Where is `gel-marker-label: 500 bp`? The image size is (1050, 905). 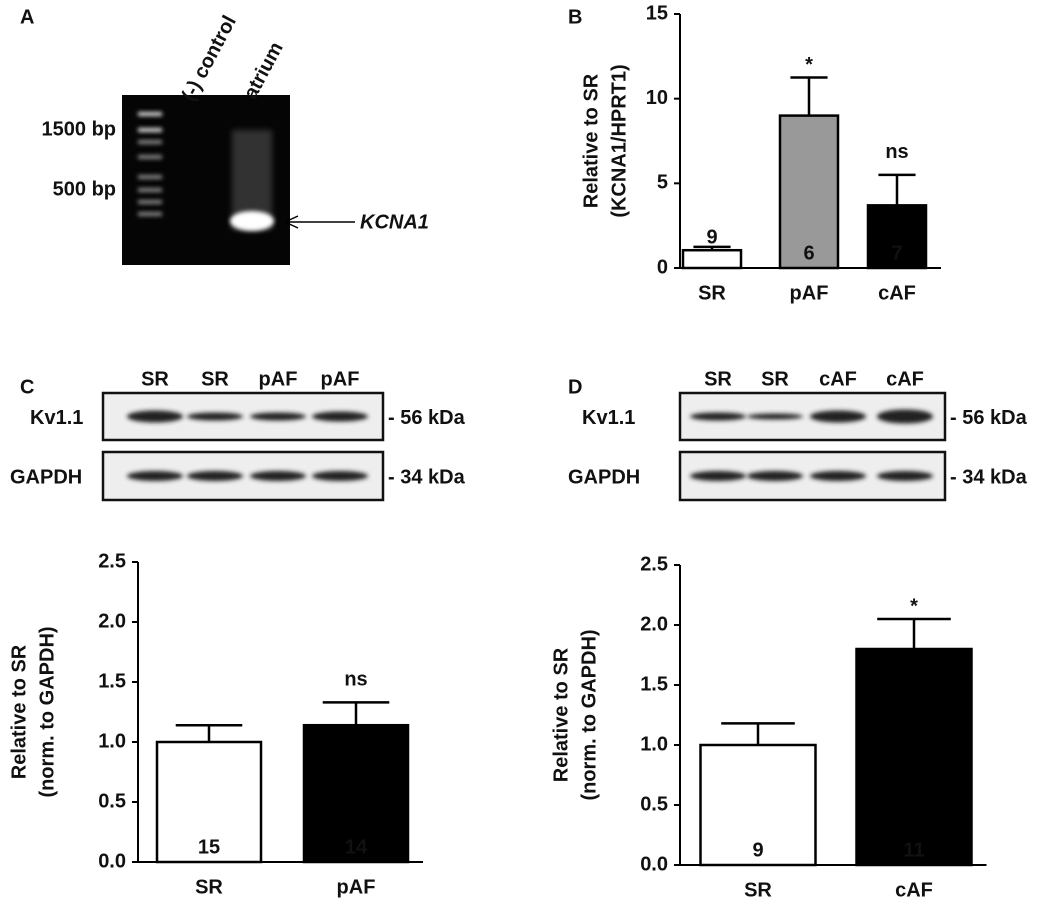 gel-marker-label: 500 bp is located at coordinates (84, 189).